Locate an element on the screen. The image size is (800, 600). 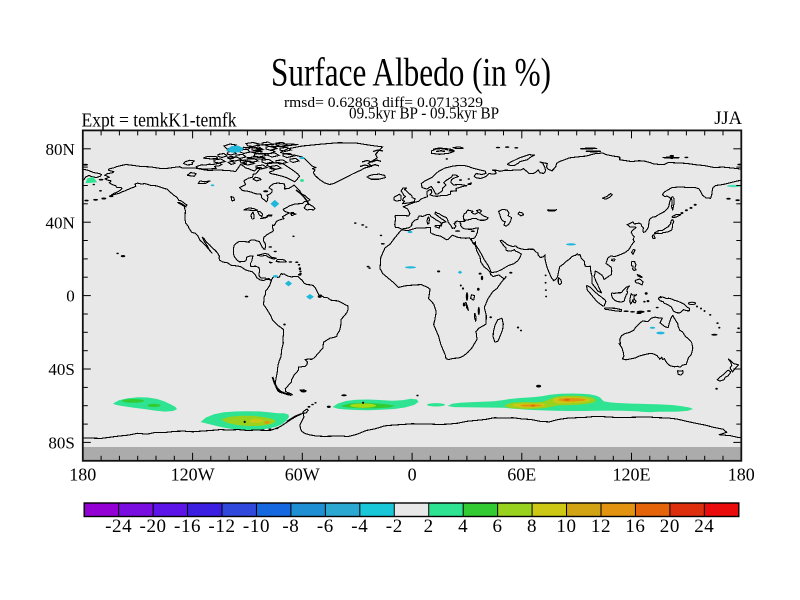
svg-text: 4 is located at coordinates (463, 526).